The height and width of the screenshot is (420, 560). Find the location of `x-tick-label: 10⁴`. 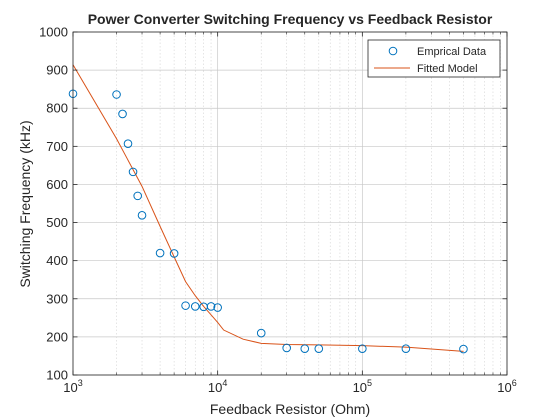

x-tick-label: 10⁴ is located at coordinates (217, 386).